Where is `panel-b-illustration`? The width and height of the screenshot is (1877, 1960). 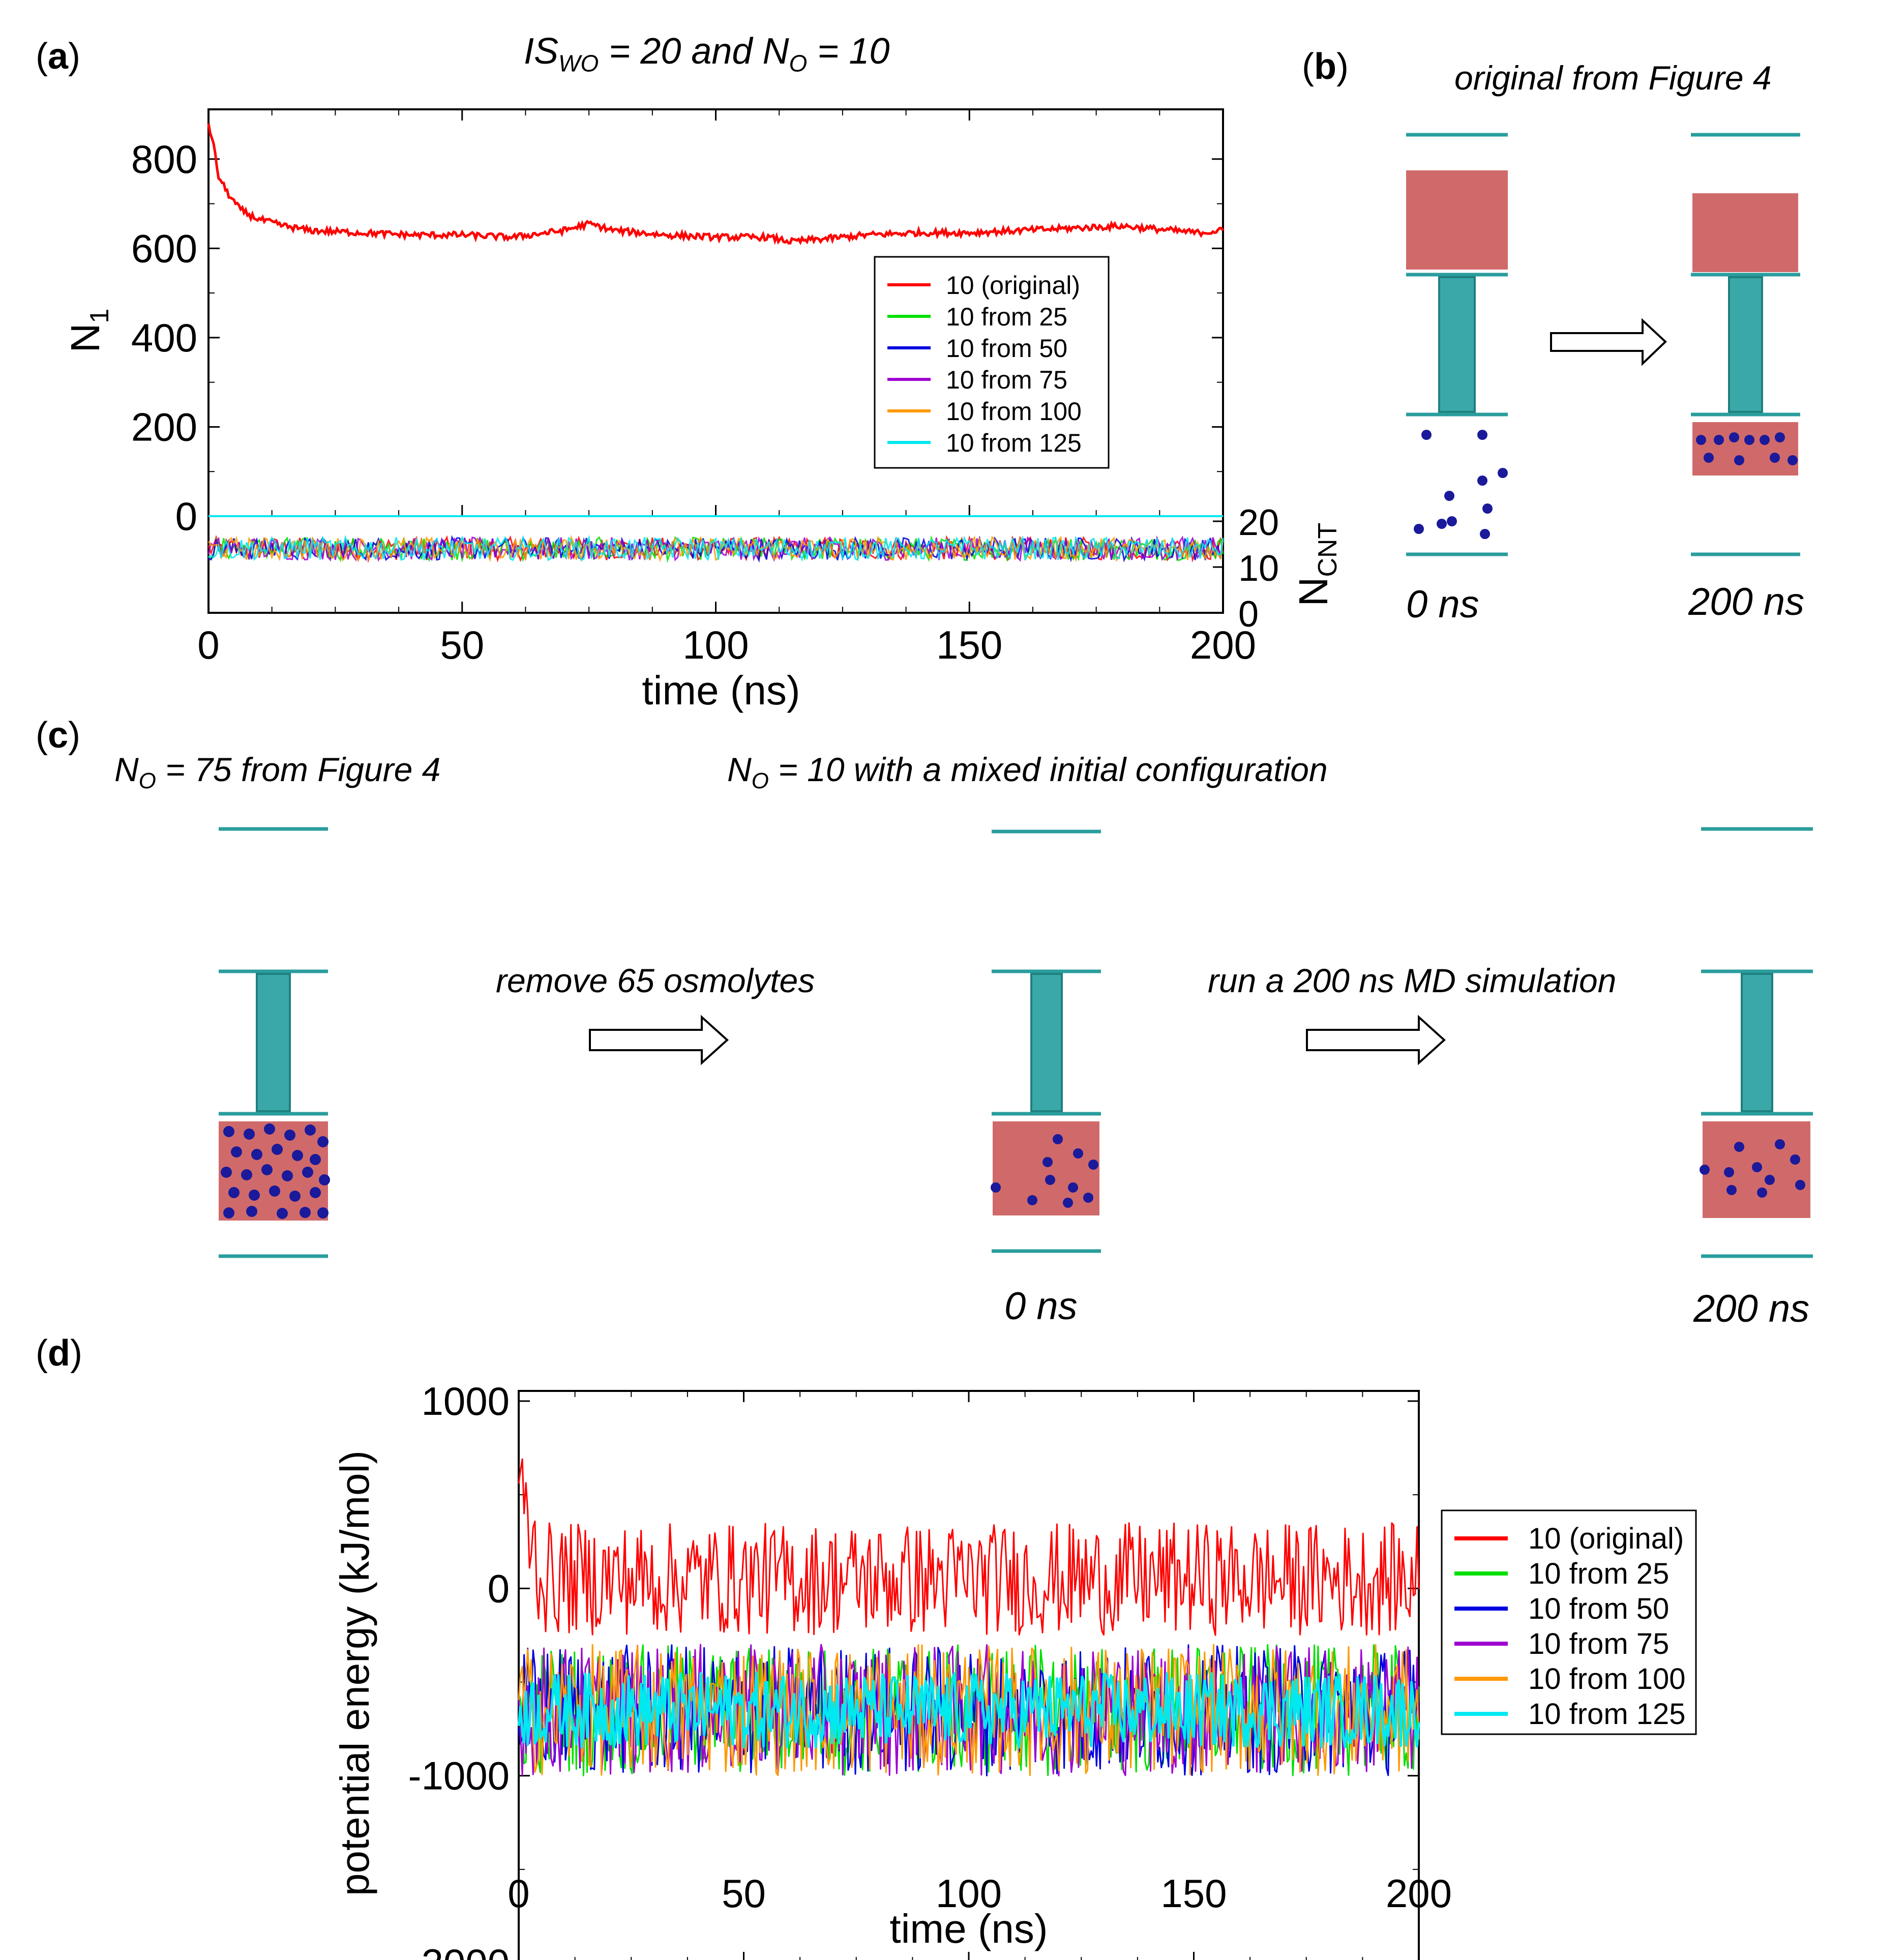 panel-b-illustration is located at coordinates (1603, 344).